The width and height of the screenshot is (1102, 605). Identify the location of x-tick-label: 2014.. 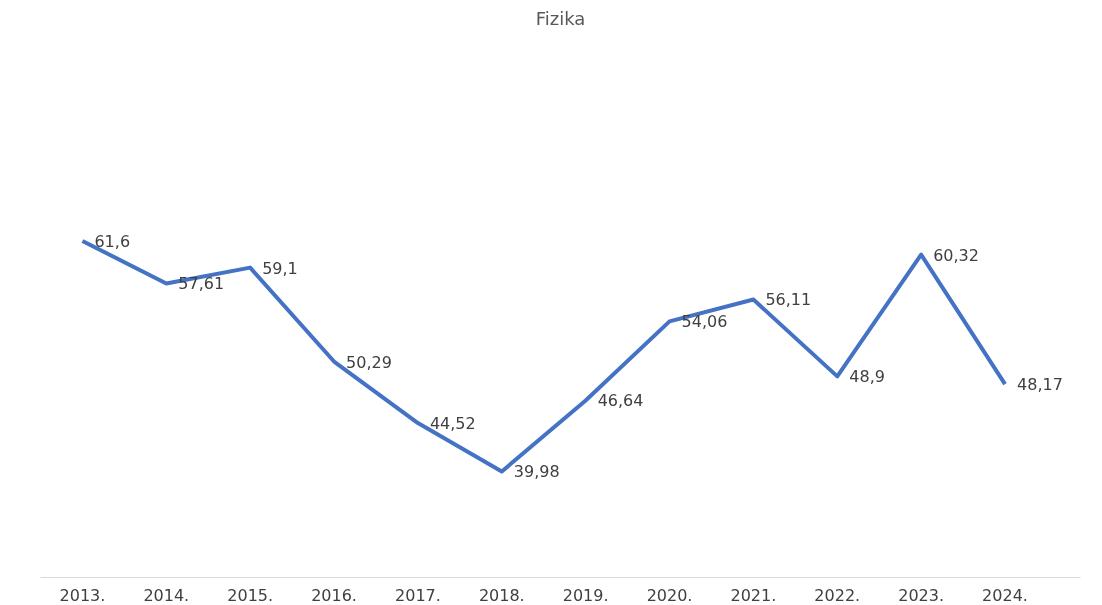
(166, 595).